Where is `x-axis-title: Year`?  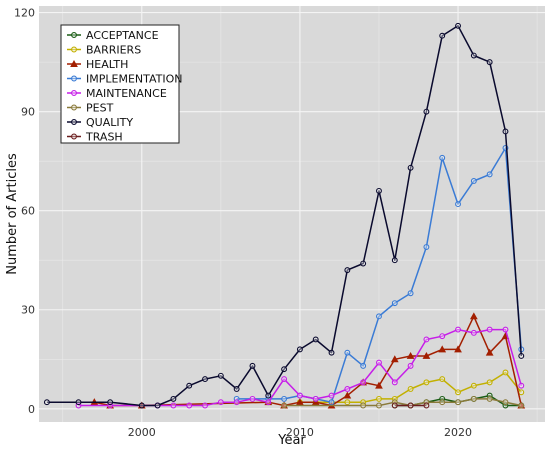
x-axis-title: Year is located at coordinates (291, 440).